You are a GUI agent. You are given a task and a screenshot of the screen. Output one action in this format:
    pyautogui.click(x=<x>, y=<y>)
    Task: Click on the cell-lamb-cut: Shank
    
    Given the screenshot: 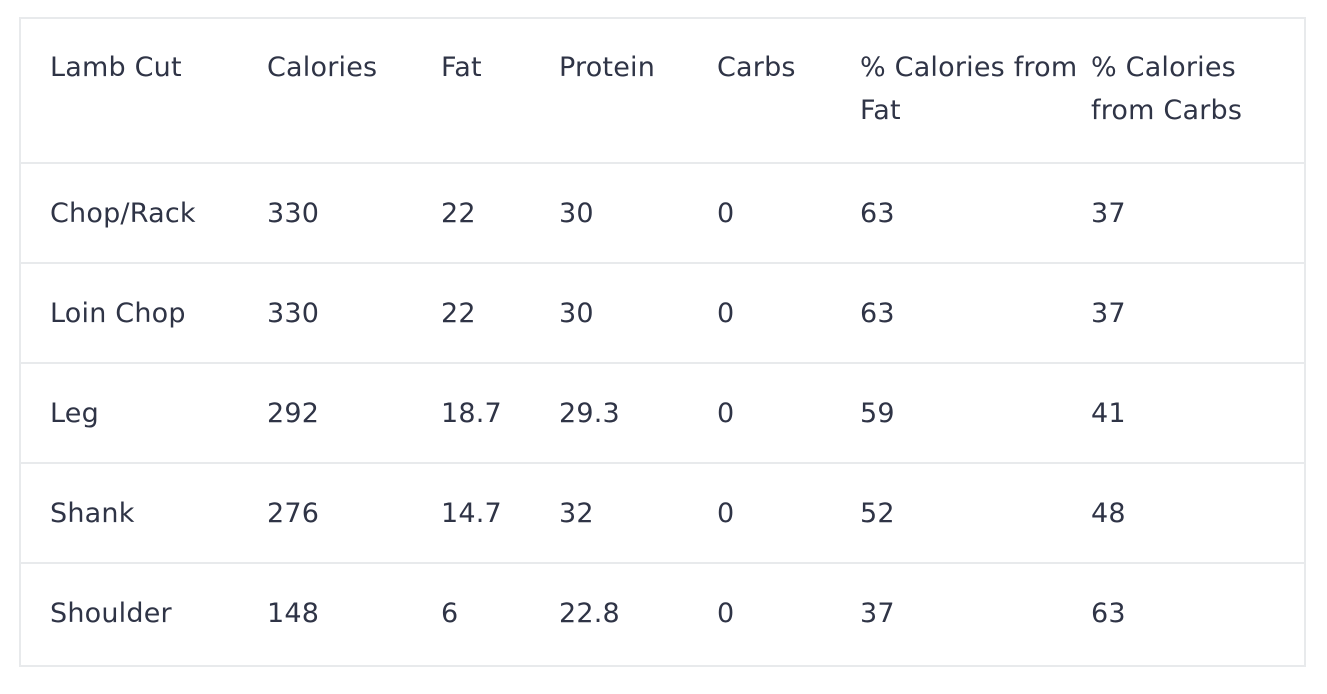 What is the action you would take?
    pyautogui.click(x=92, y=513)
    